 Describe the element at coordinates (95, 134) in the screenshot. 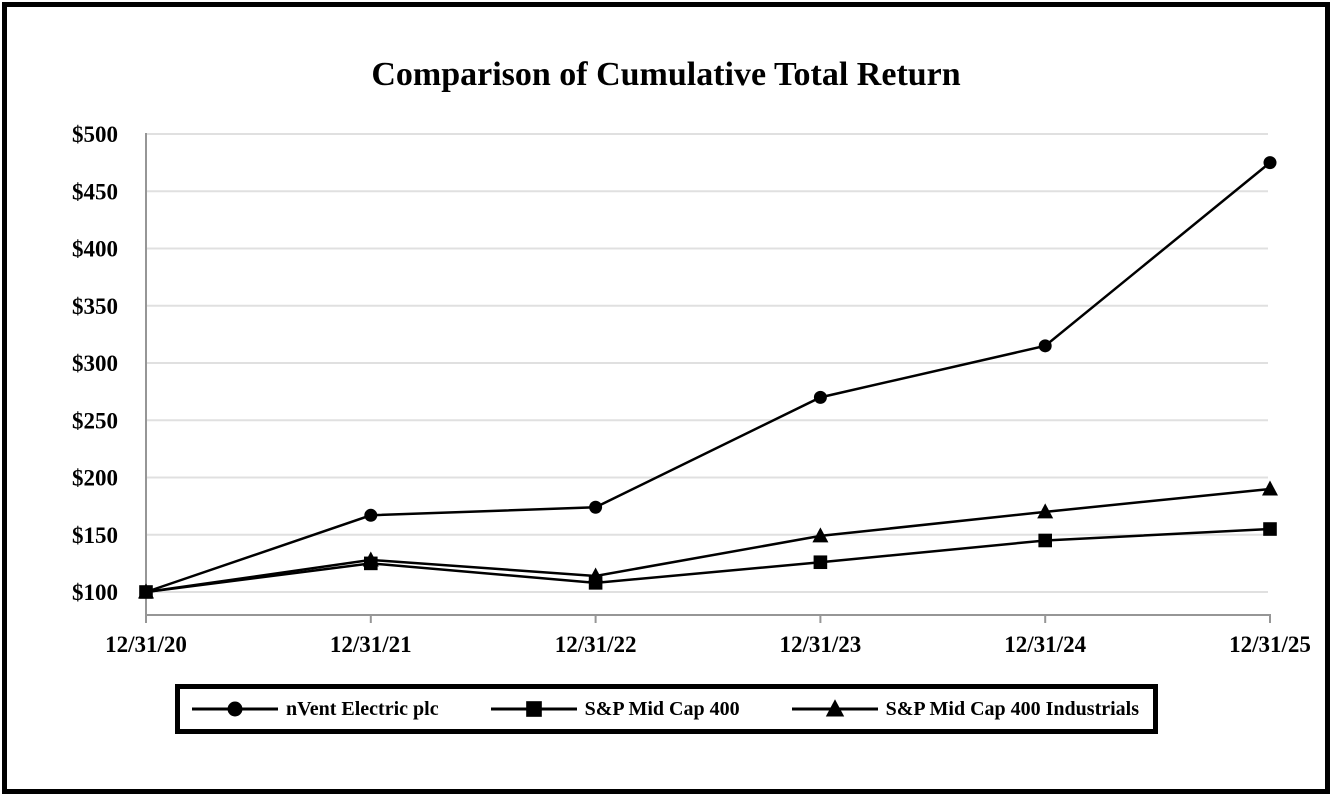

I see `y-axis-label: $500` at that location.